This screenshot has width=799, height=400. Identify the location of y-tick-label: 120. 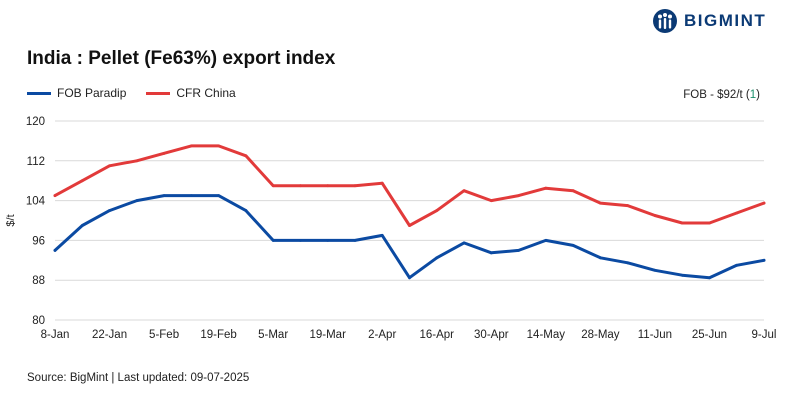
(35, 122).